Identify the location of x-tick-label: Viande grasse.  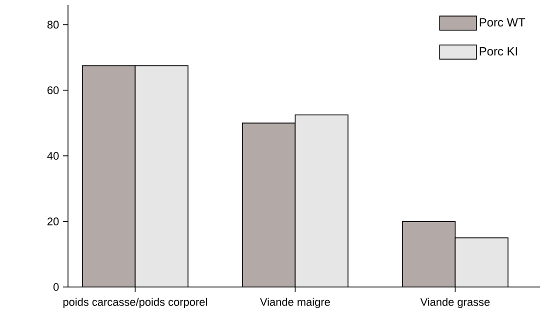
(455, 303).